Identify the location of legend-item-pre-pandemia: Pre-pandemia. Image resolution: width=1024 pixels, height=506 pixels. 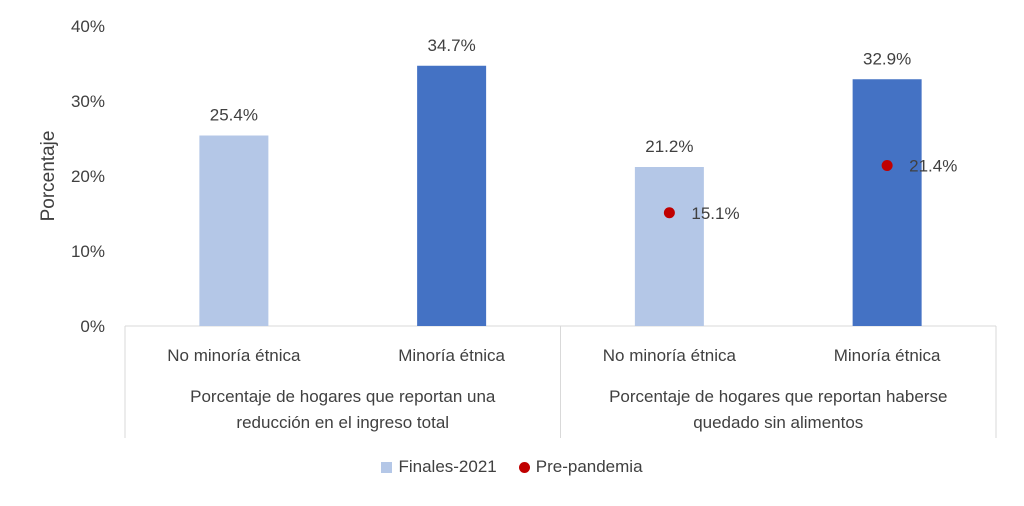
(580, 467).